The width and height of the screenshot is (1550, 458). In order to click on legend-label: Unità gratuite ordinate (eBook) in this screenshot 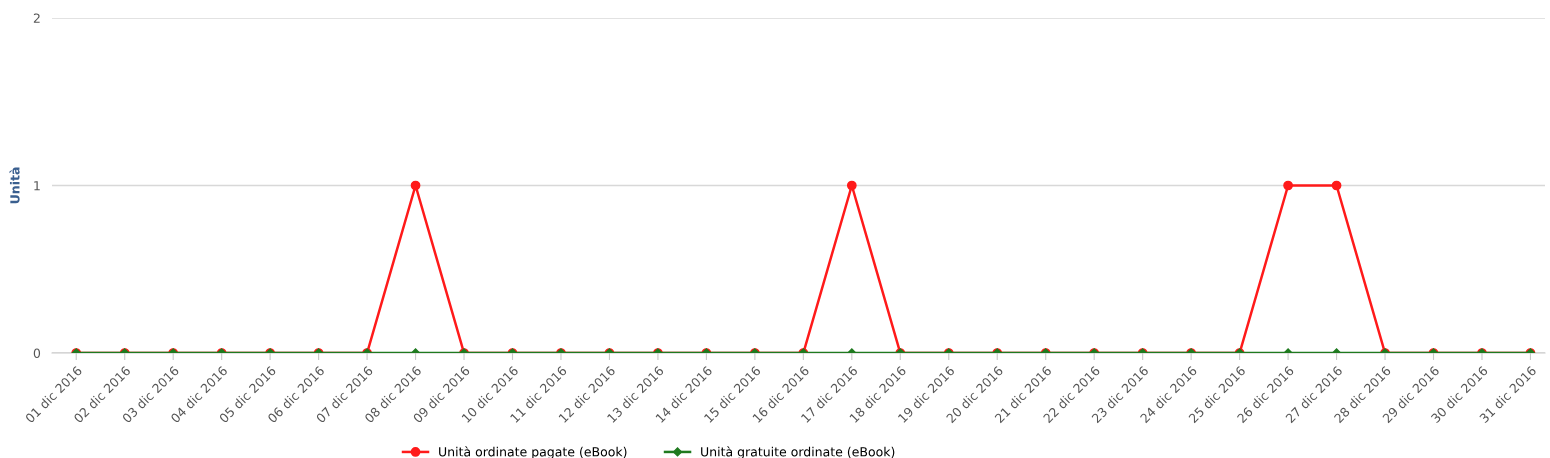, I will do `click(798, 452)`.